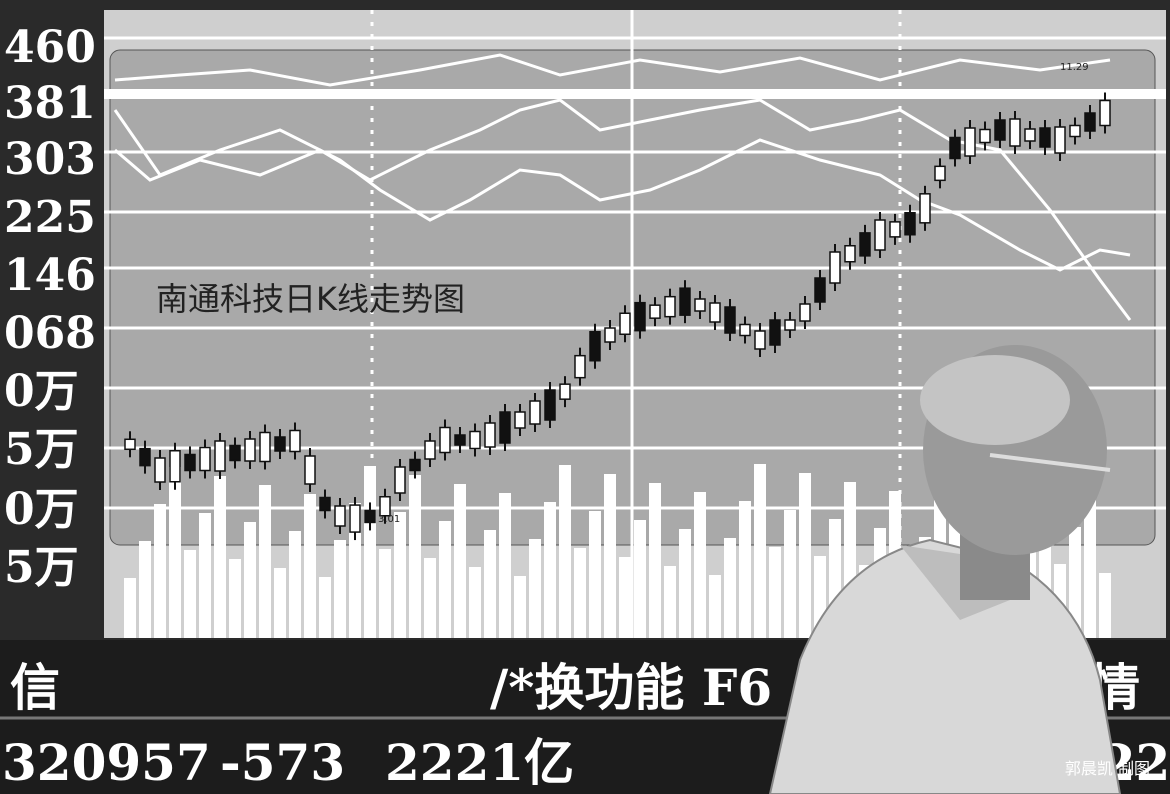 The image size is (1170, 794). Describe the element at coordinates (479, 762) in the screenshot. I see `turnover: 2221亿` at that location.